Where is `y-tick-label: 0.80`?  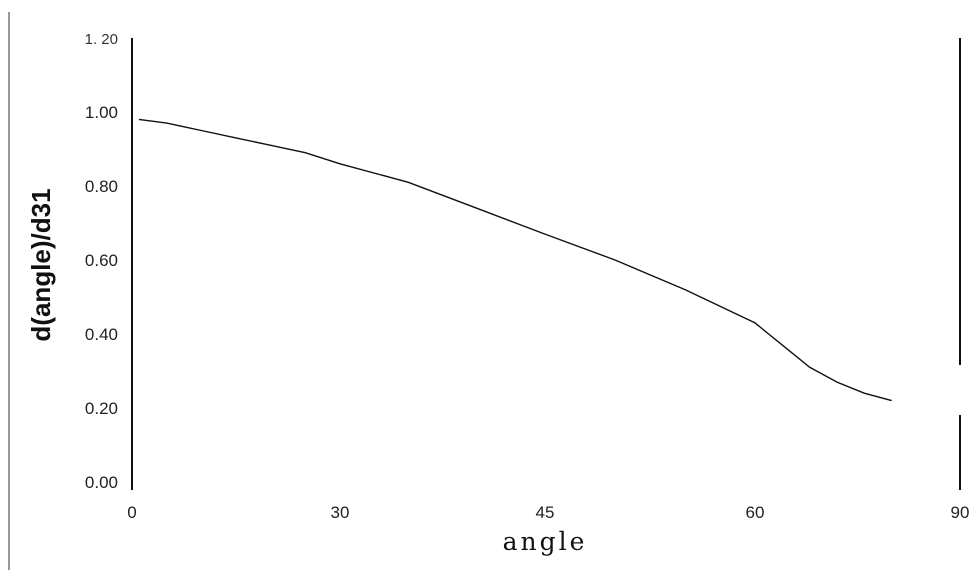 y-tick-label: 0.80 is located at coordinates (101, 186).